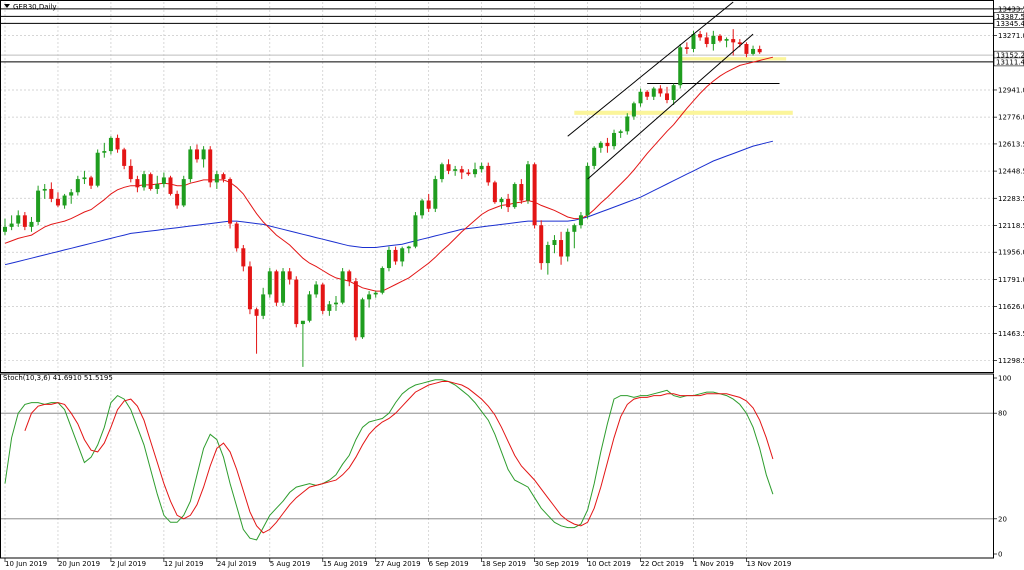  I want to click on price-tick-label: 11791.0, so click(1011, 280).